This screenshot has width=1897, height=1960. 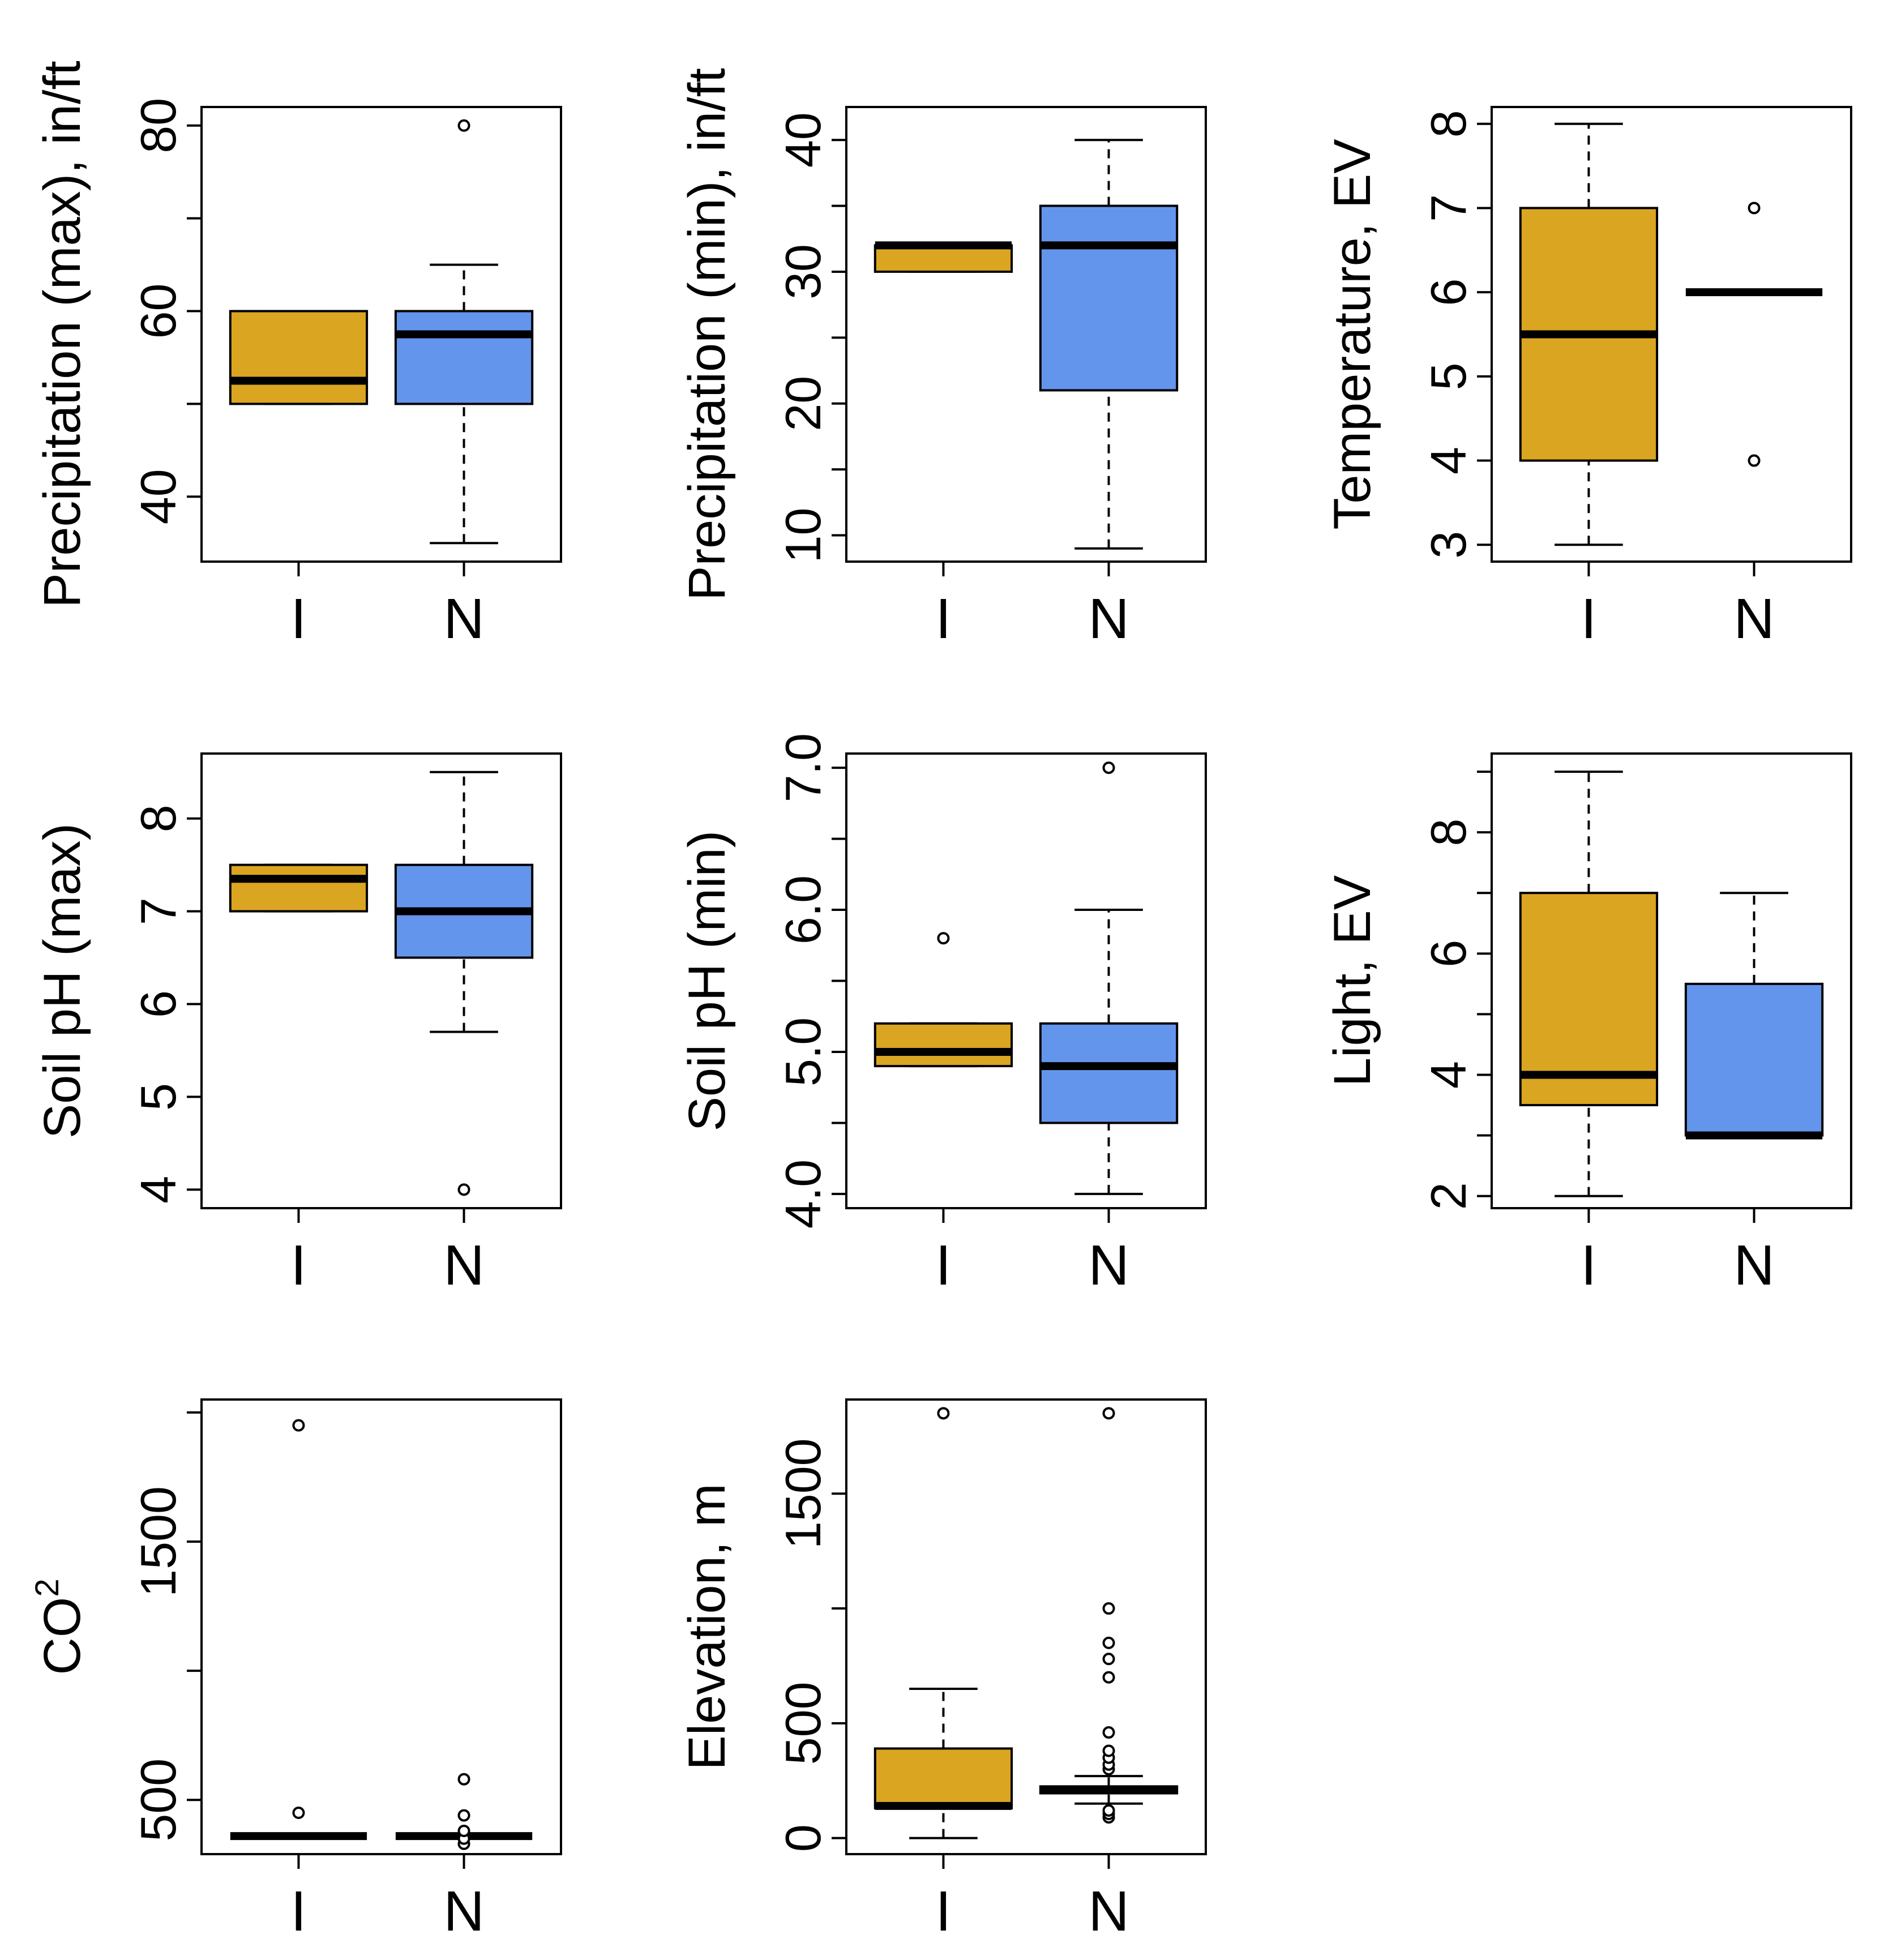 What do you see at coordinates (1448, 545) in the screenshot?
I see `y-tick-label: 3` at bounding box center [1448, 545].